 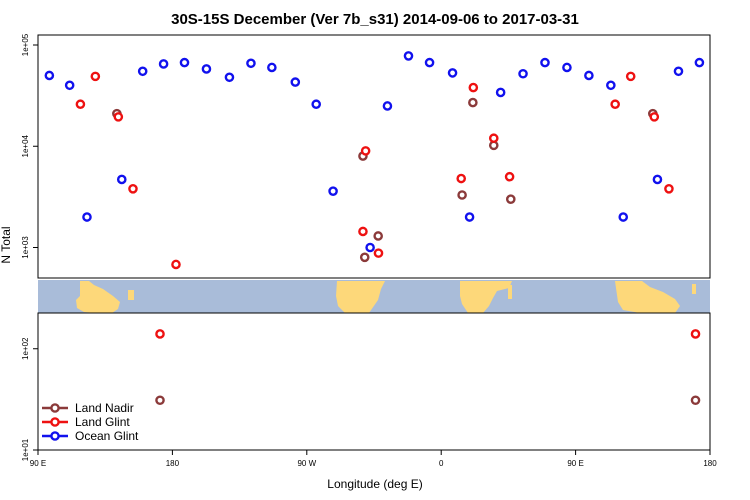 I want to click on y-tick-label: 1e+05, so click(x=25, y=44).